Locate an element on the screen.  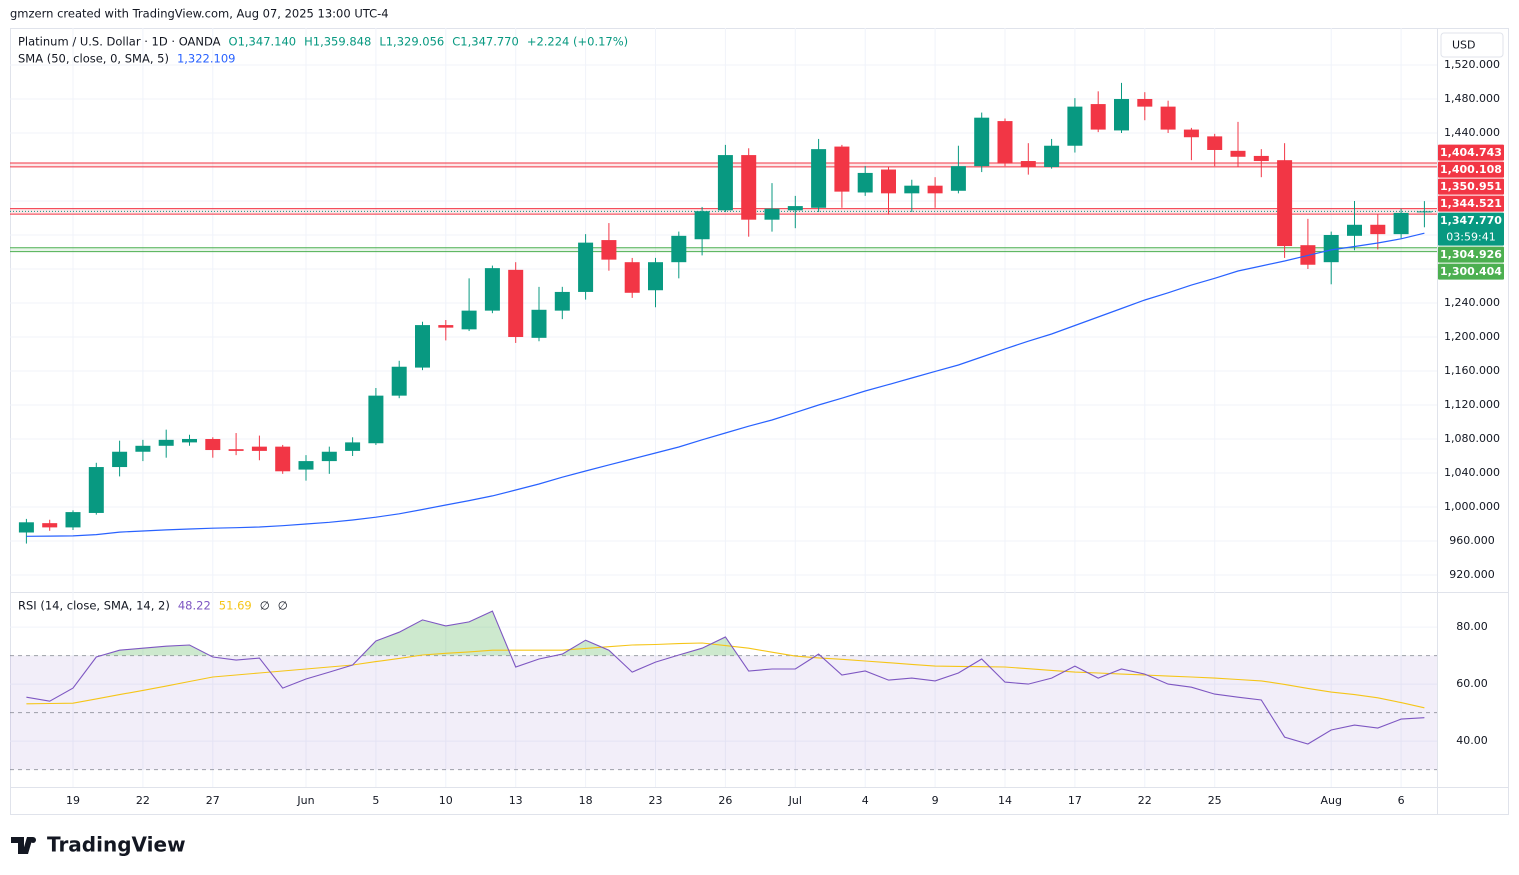
price-tag-label: 1,300.404 is located at coordinates (1471, 271).